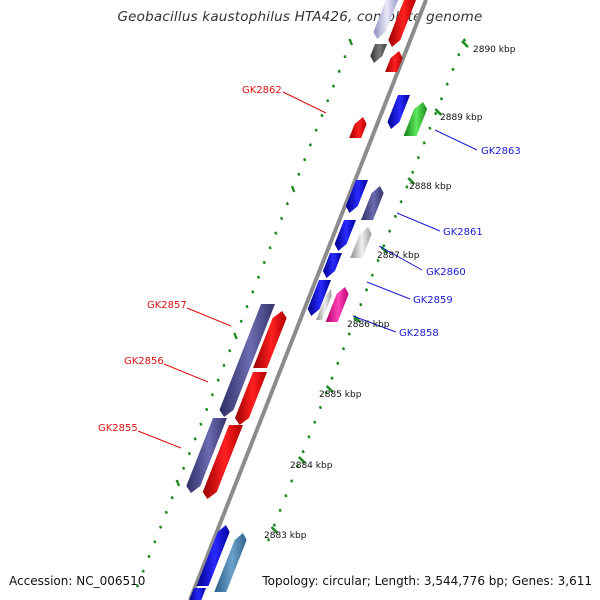 The width and height of the screenshot is (600, 600). I want to click on gene-label-reverse: GK2859, so click(433, 300).